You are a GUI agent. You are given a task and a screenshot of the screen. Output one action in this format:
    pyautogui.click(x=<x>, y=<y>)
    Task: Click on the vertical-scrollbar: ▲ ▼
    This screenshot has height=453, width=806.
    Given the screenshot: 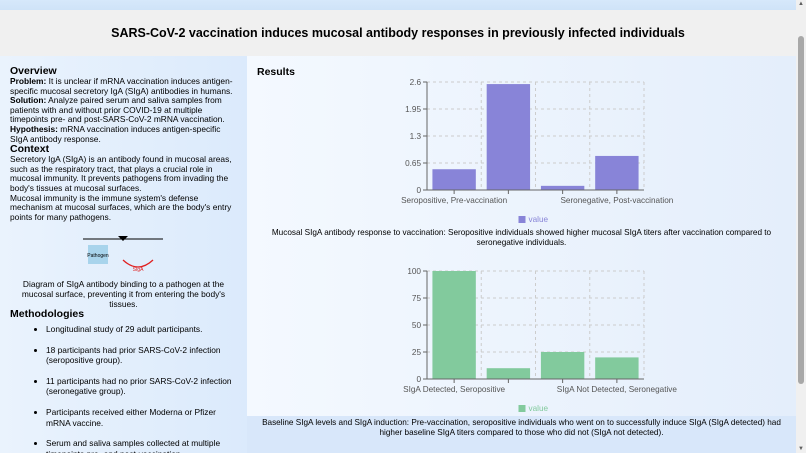 What is the action you would take?
    pyautogui.click(x=801, y=226)
    